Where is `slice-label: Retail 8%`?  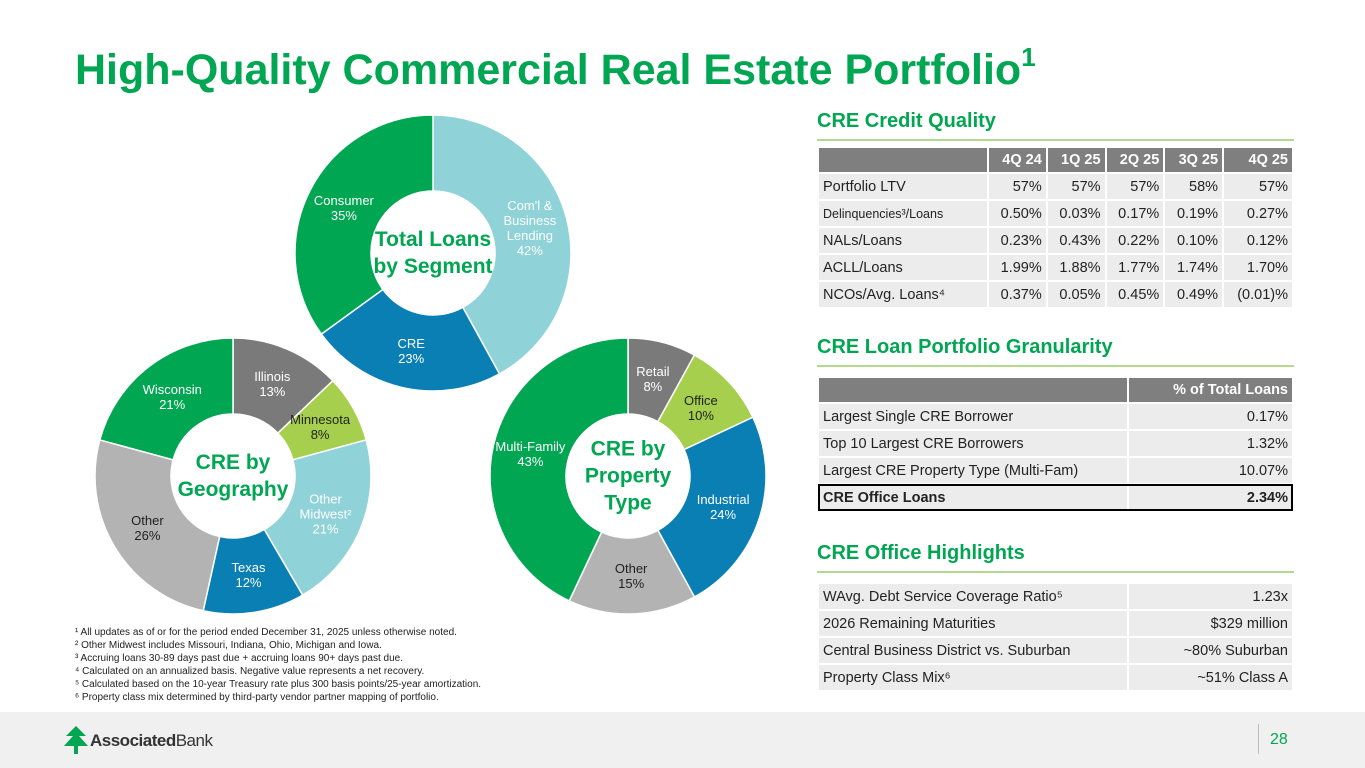
slice-label: Retail 8% is located at coordinates (653, 379).